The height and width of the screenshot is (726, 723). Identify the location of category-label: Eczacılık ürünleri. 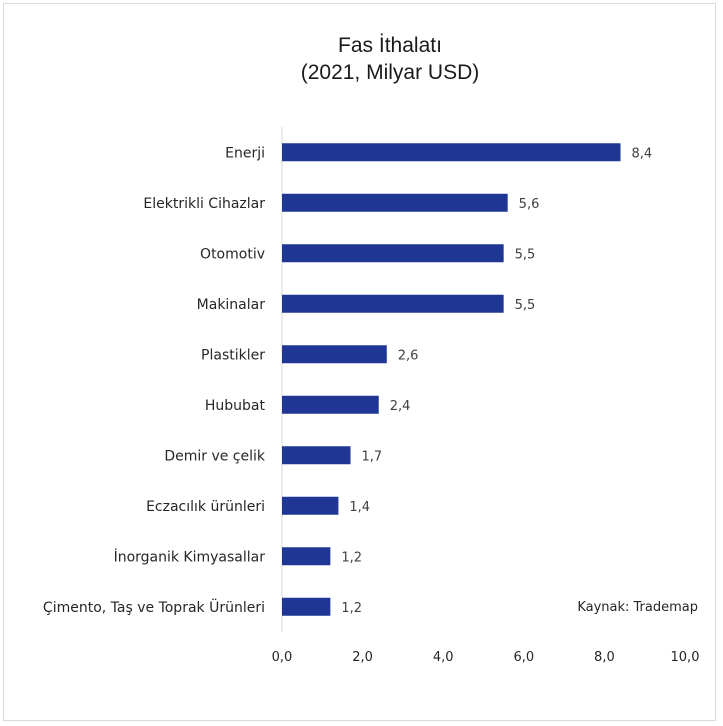
(205, 507).